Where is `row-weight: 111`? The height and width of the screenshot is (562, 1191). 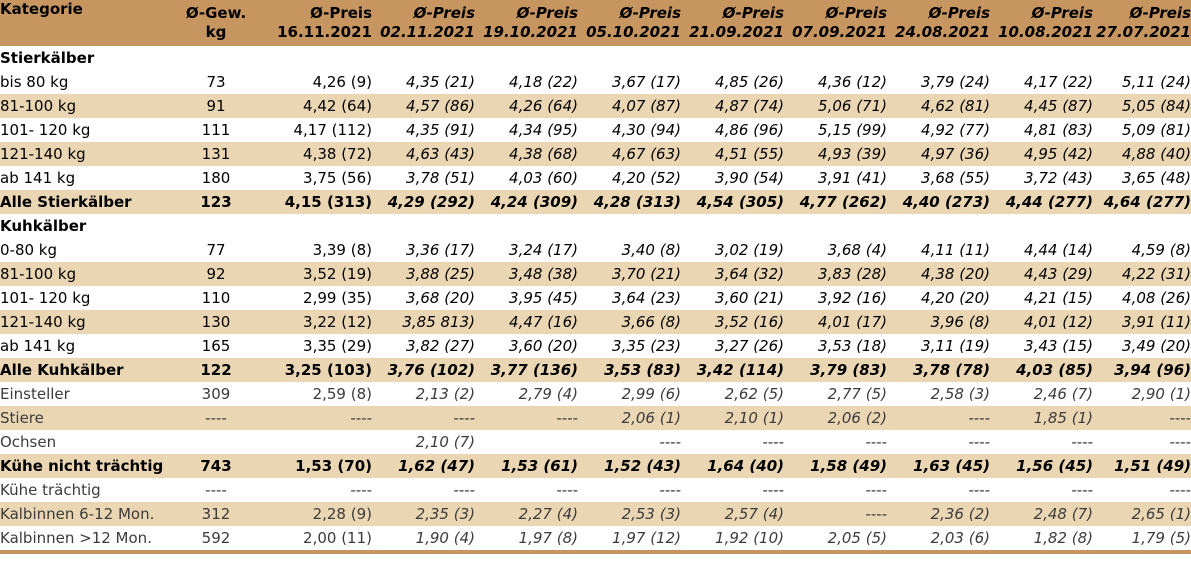
row-weight: 111 is located at coordinates (216, 130).